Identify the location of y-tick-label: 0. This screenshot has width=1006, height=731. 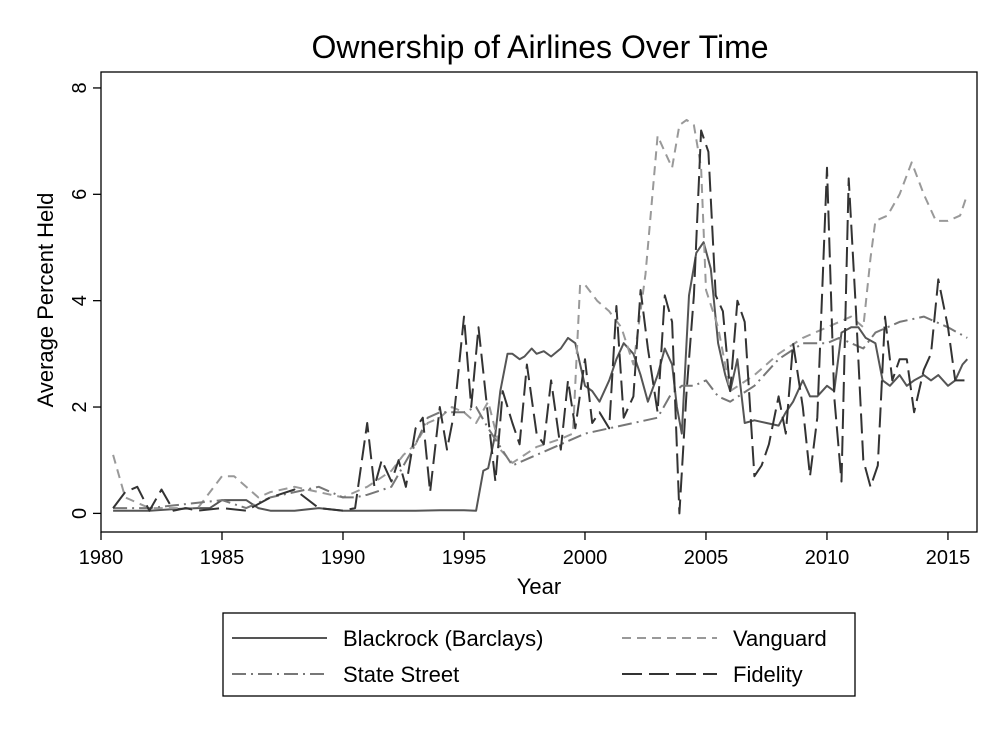
(80, 513).